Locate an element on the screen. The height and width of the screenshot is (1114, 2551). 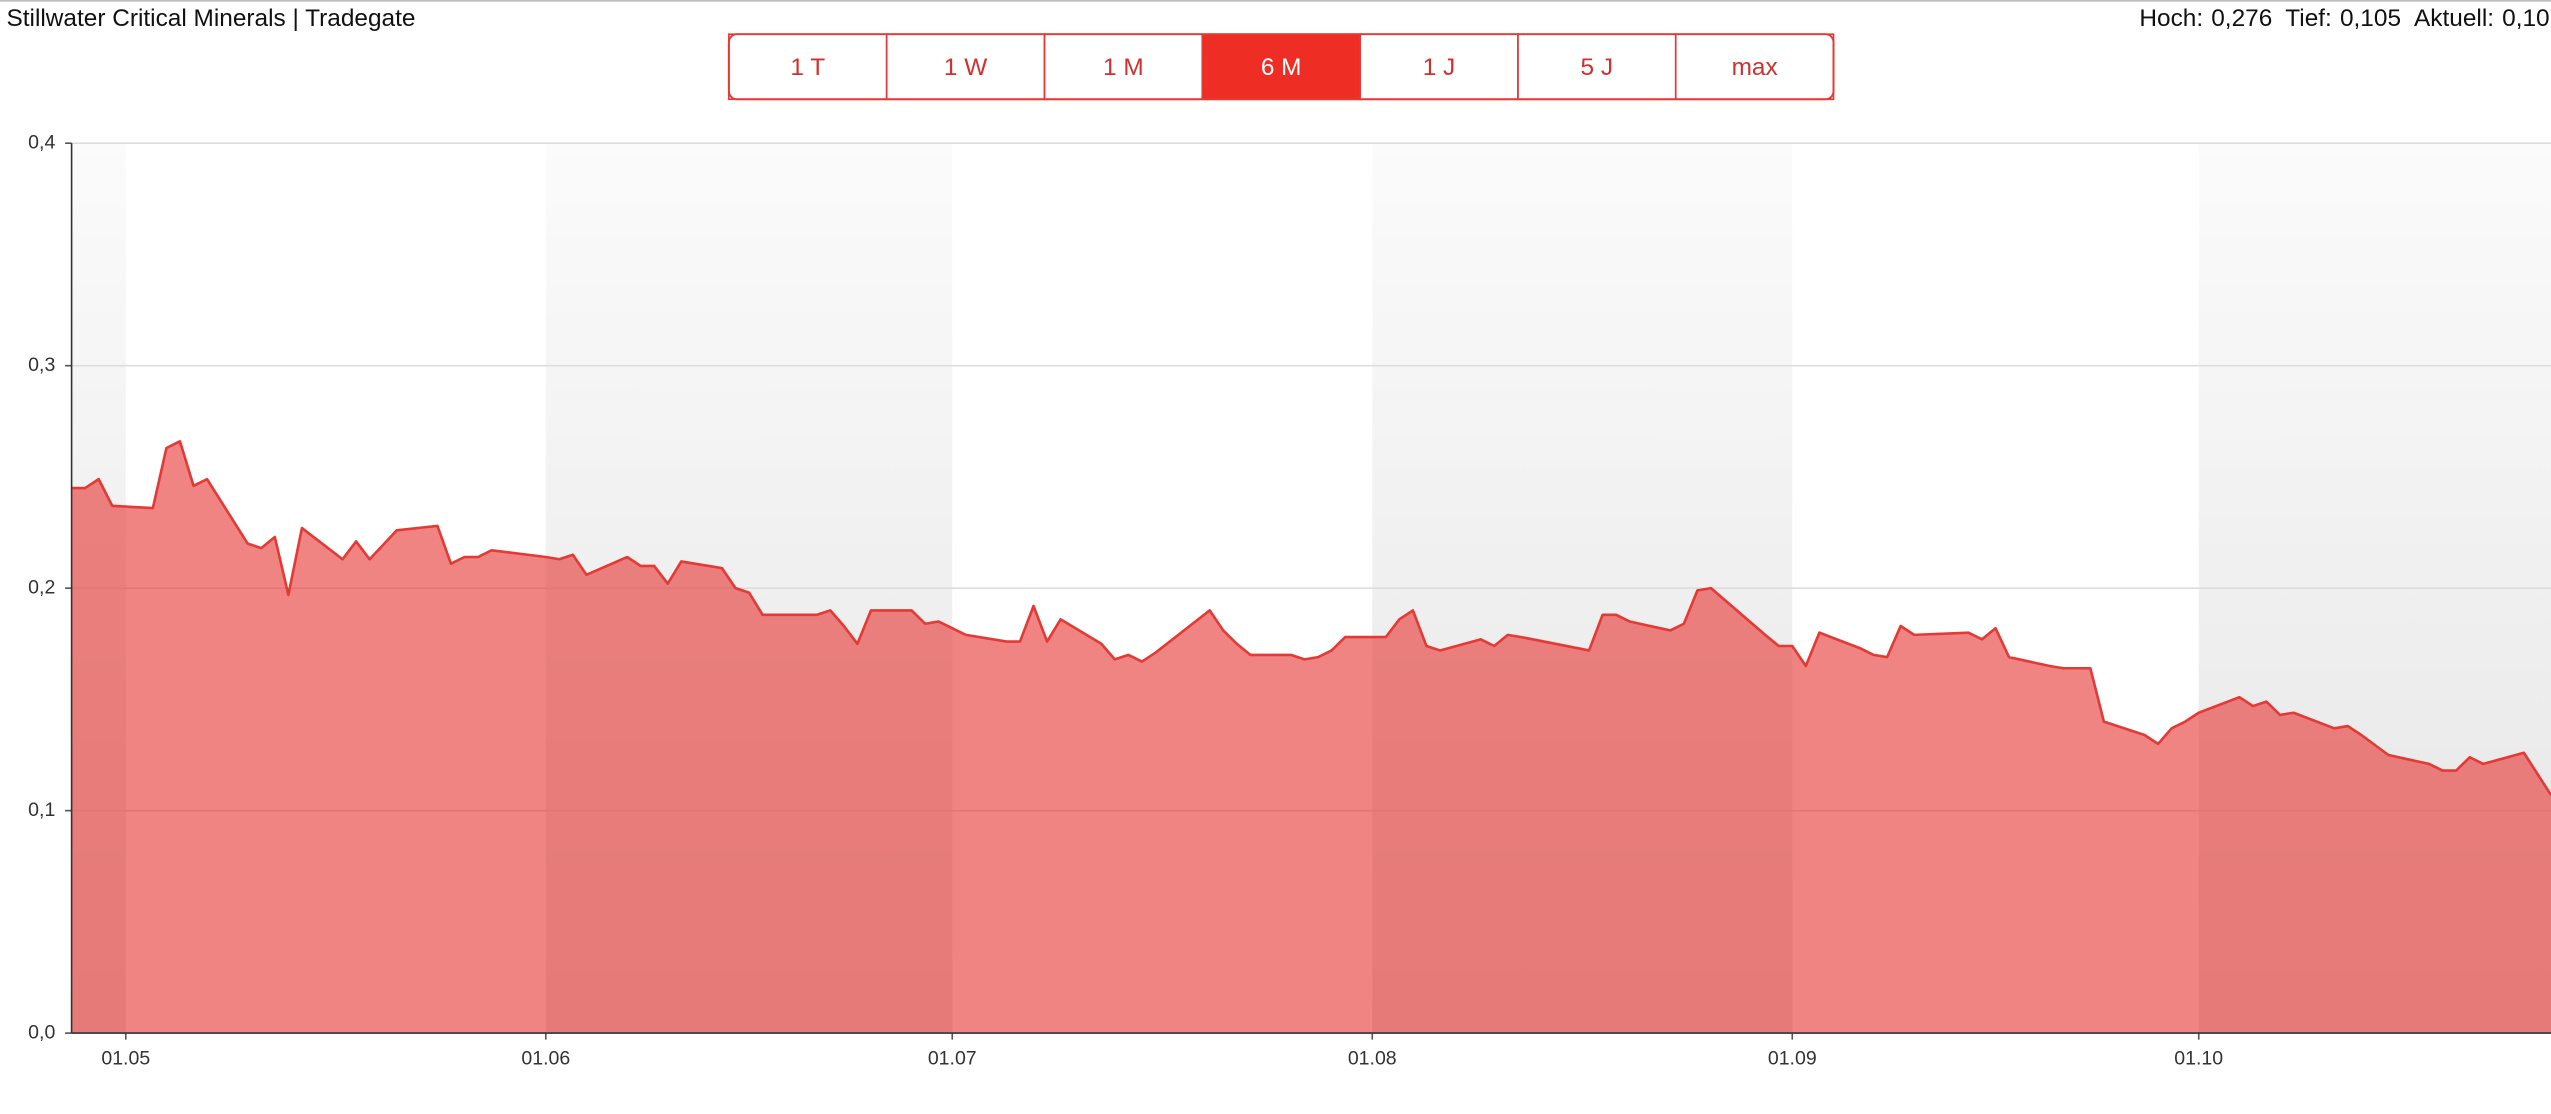
x-tick-label: 01.09 is located at coordinates (1792, 1058).